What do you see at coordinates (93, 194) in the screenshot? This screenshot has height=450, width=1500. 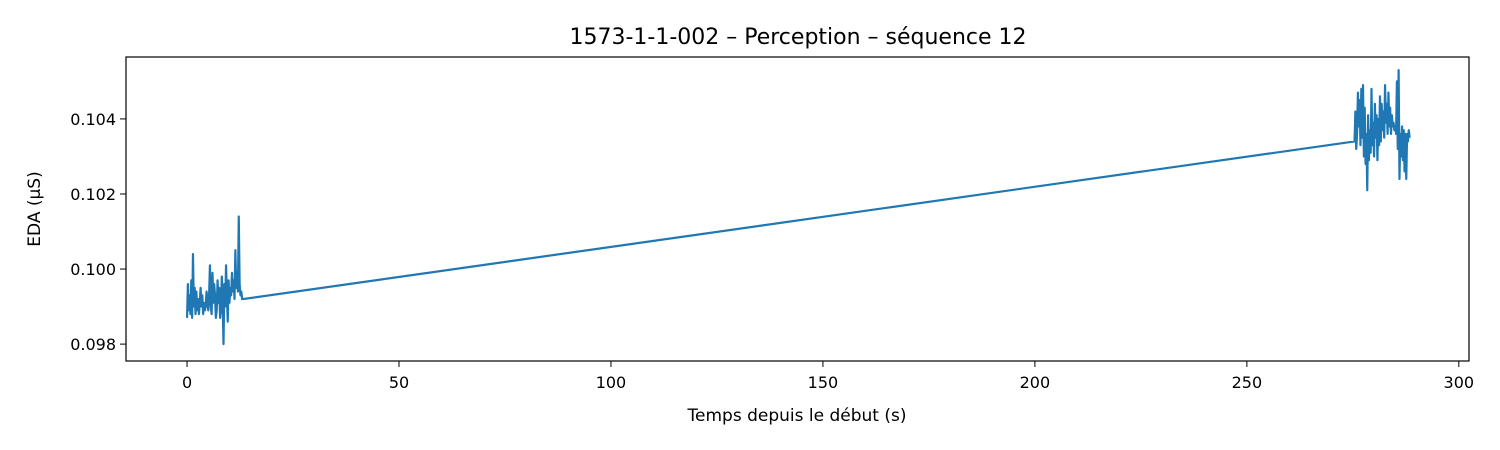 I see `y-tick-label: 0.102` at bounding box center [93, 194].